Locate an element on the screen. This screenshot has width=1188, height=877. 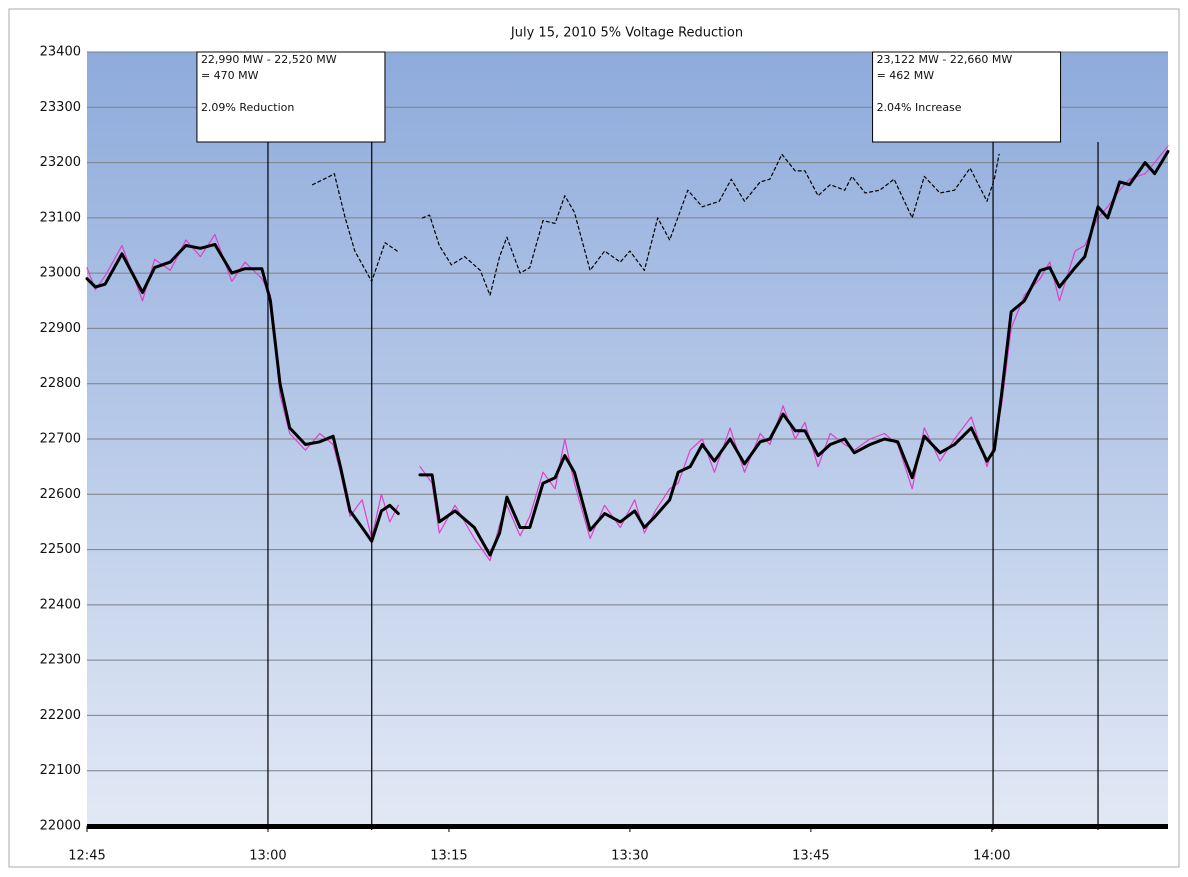
y-tick-label: 22400 is located at coordinates (60, 604).